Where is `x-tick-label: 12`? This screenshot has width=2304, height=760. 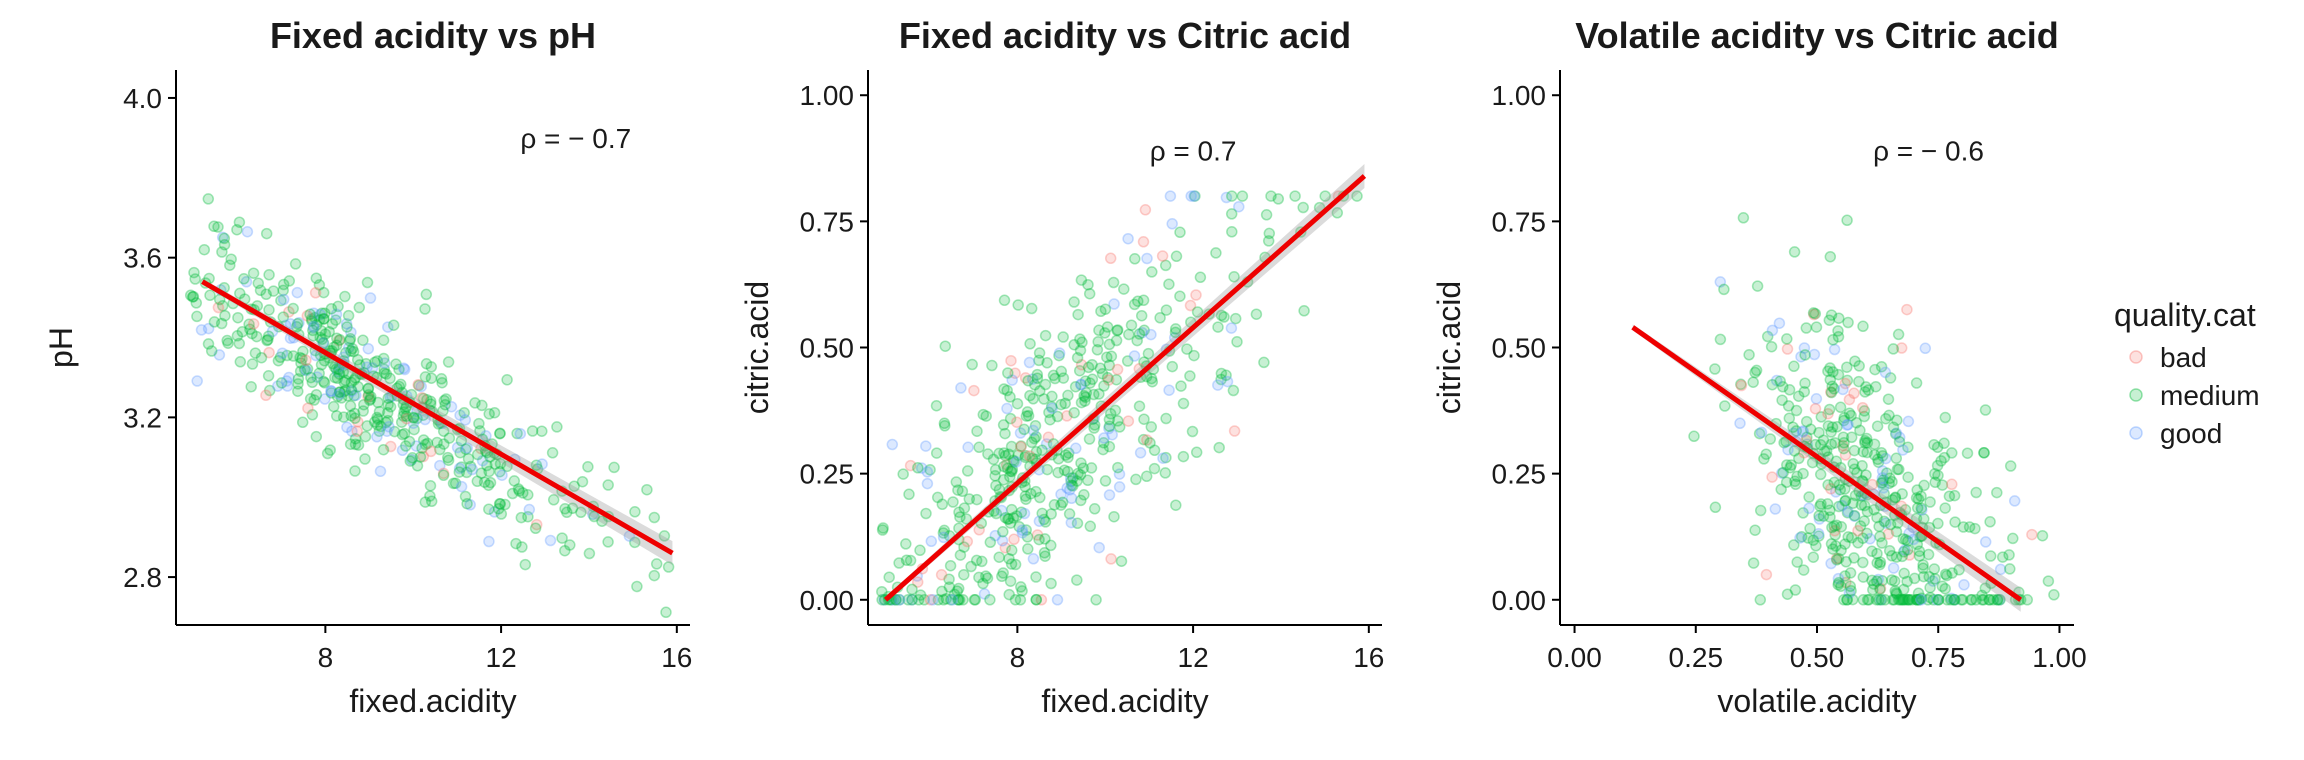 x-tick-label: 12 is located at coordinates (501, 657).